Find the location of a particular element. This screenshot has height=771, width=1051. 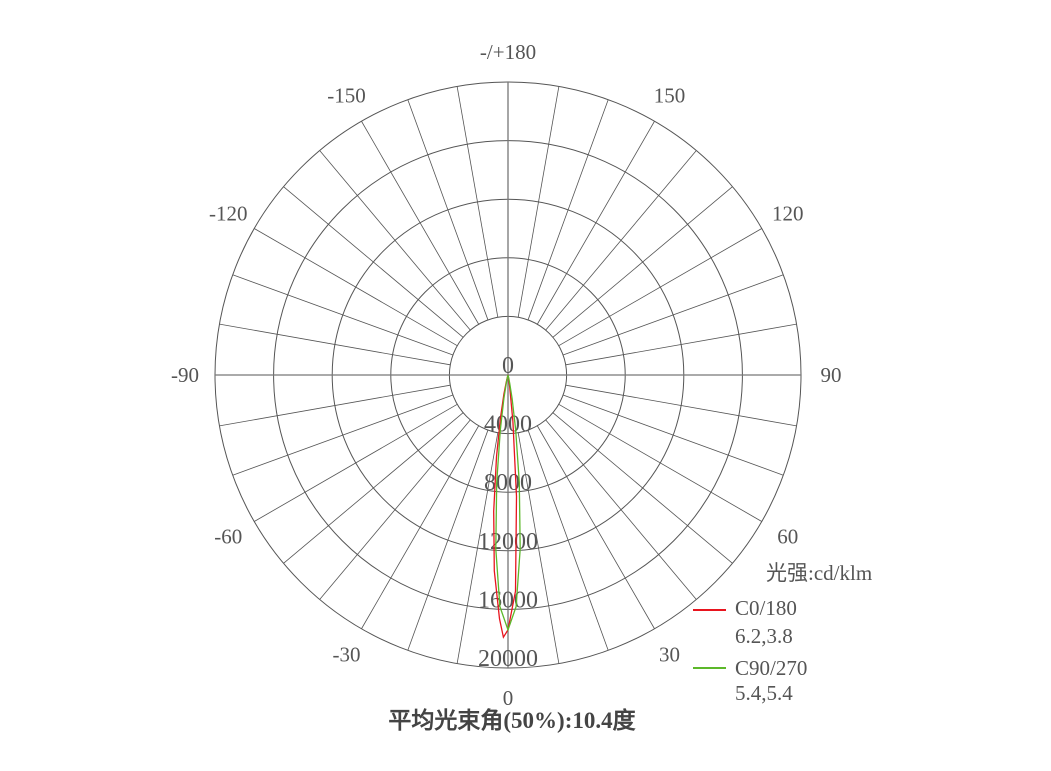

radial-label: 16000 is located at coordinates (508, 600).